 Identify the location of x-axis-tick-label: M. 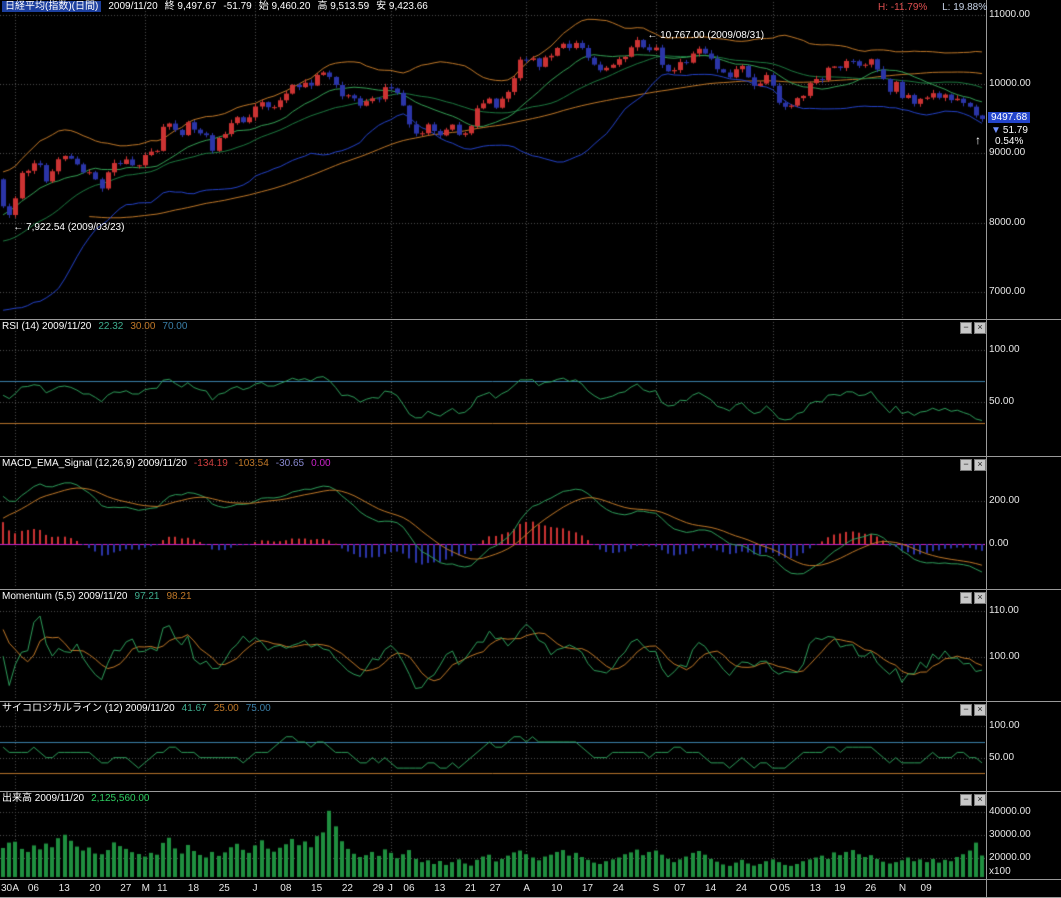
(146, 888).